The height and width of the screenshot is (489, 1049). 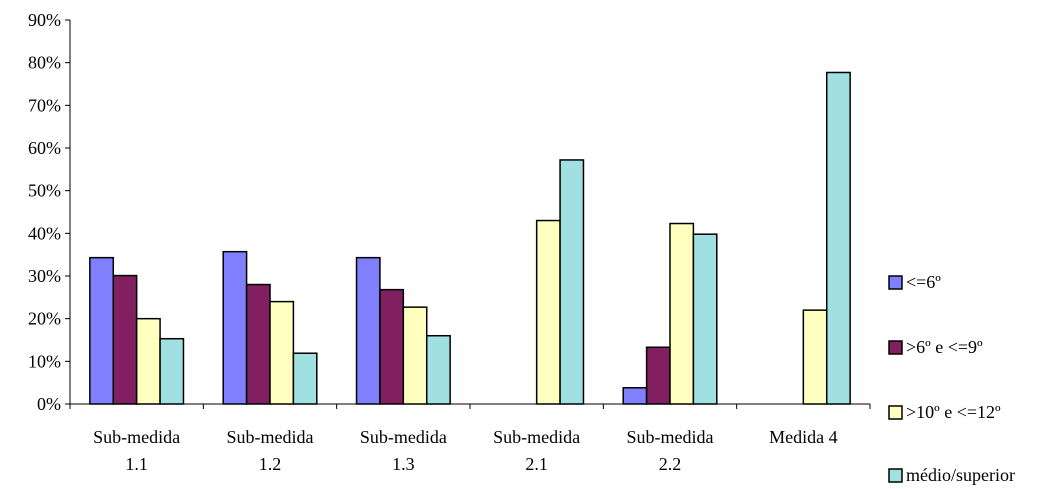 I want to click on x-tick-label: 1.1, so click(x=136, y=464).